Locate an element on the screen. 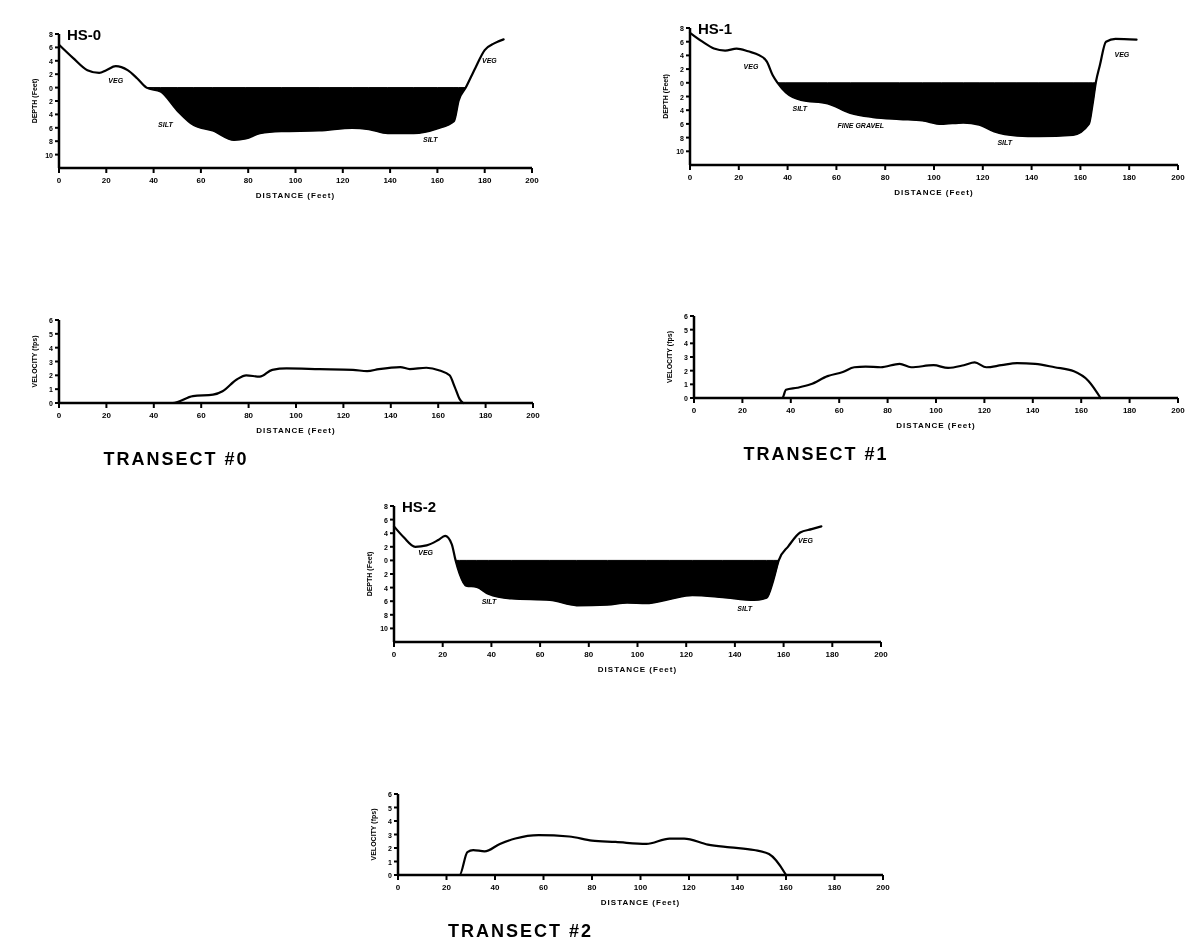 The height and width of the screenshot is (949, 1194). text: TRANSECT #1 is located at coordinates (816, 454).